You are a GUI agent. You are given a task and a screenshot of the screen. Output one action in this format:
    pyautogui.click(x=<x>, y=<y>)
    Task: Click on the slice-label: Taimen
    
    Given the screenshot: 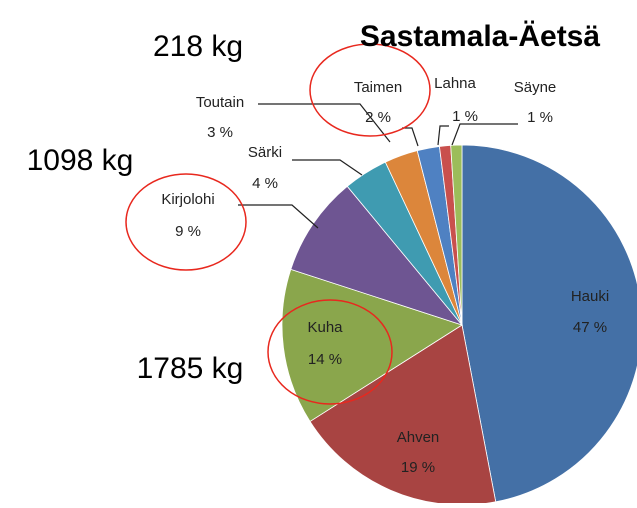 What is the action you would take?
    pyautogui.click(x=378, y=87)
    